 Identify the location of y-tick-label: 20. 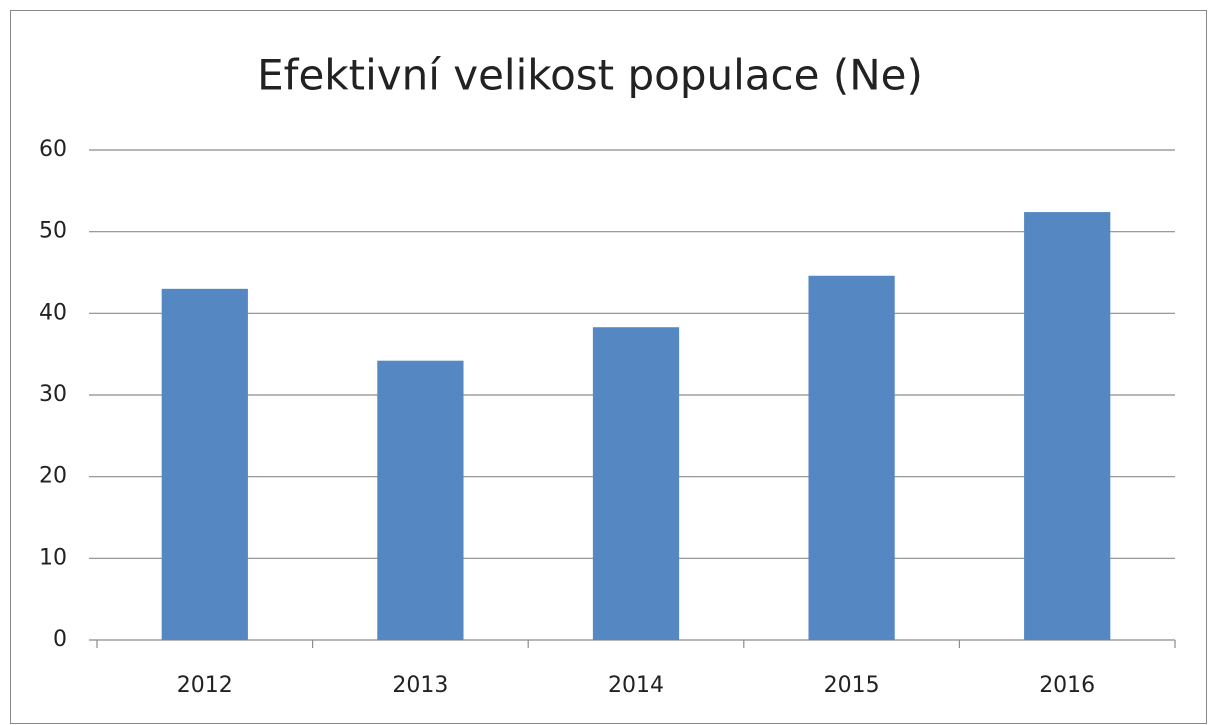
(53, 476).